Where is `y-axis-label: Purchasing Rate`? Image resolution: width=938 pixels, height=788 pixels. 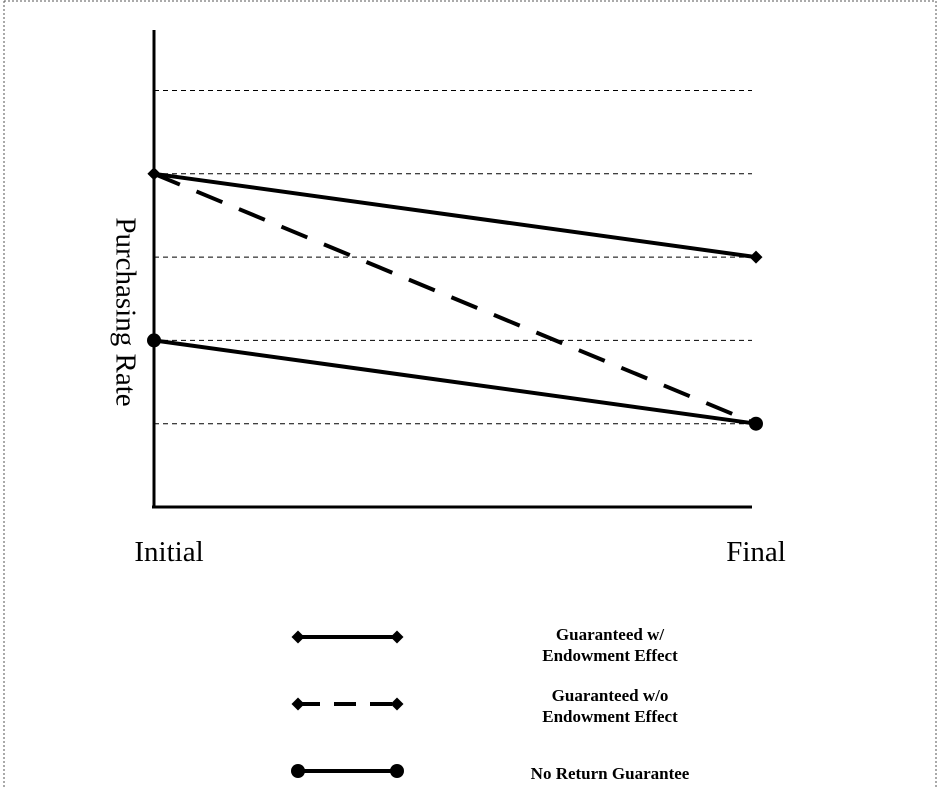 y-axis-label: Purchasing Rate is located at coordinates (125, 312).